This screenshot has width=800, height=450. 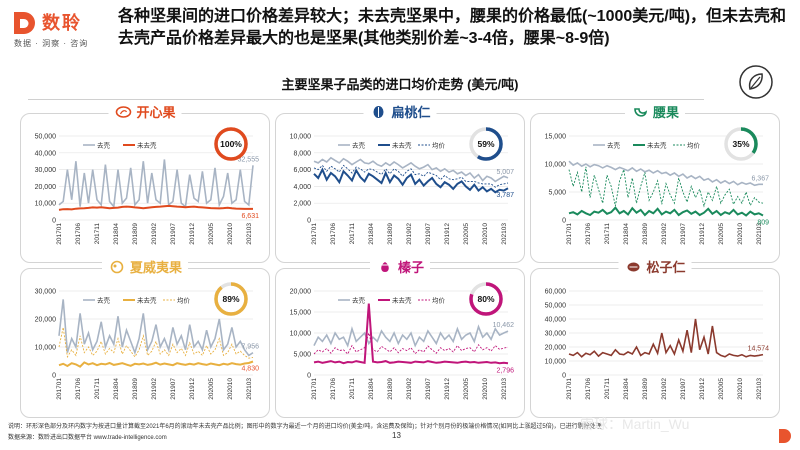 I want to click on panel-title-pistachio: 开心果, so click(x=156, y=112).